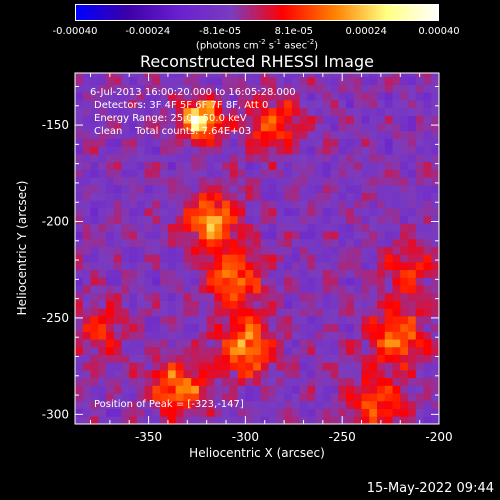 The width and height of the screenshot is (500, 500). Describe the element at coordinates (430, 488) in the screenshot. I see `timestamp: 15-May-2022 09:44` at that location.